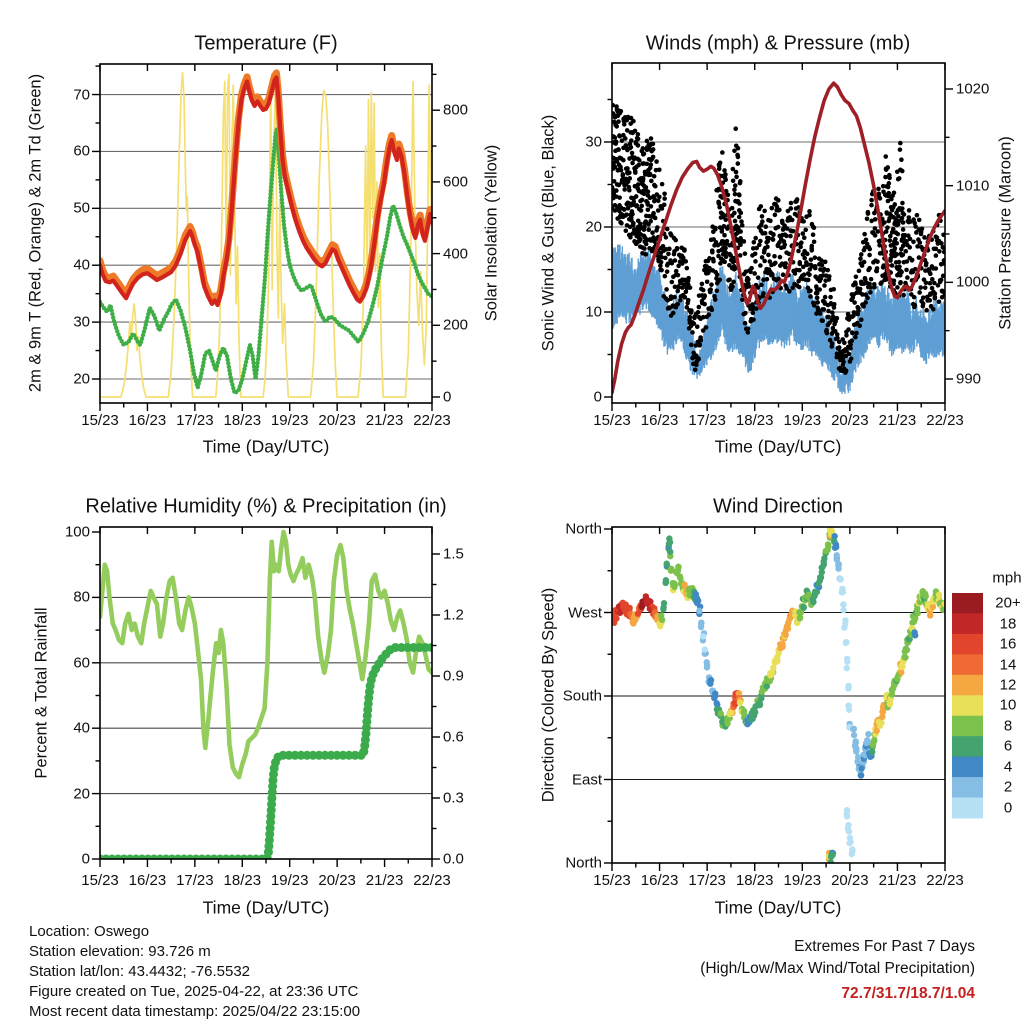 The width and height of the screenshot is (1024, 1024). I want to click on colorbar-title: mph, so click(1007, 578).